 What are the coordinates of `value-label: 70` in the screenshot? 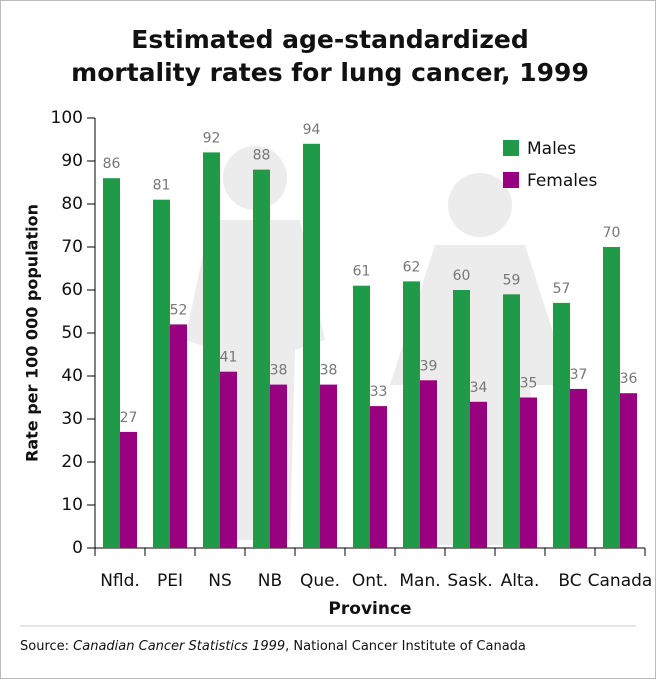 It's located at (612, 233).